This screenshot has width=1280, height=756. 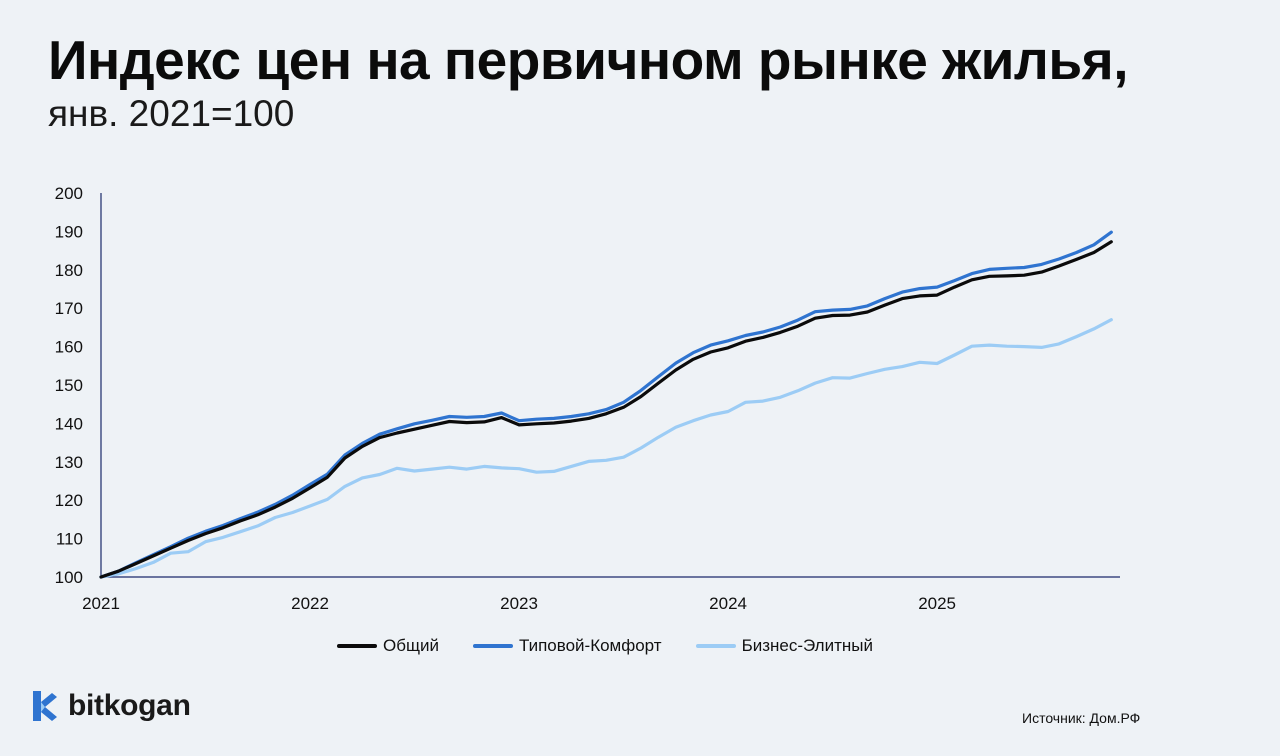 I want to click on x-tick-label-2024: 2024, so click(x=728, y=603).